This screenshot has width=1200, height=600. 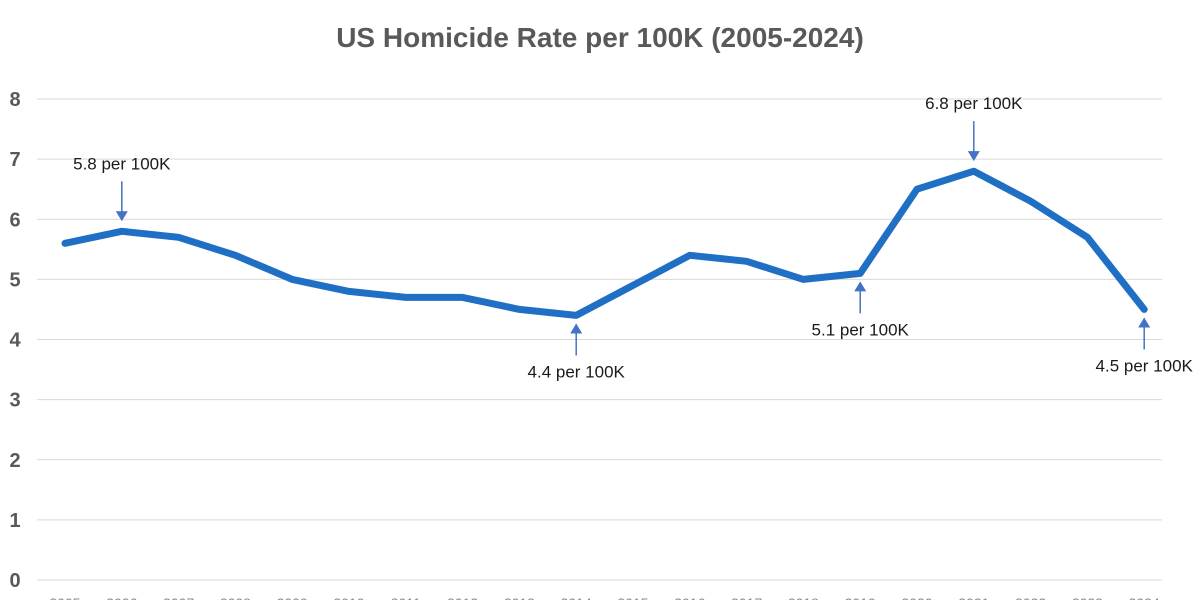 I want to click on x-tick-label: 2018, so click(x=803, y=597).